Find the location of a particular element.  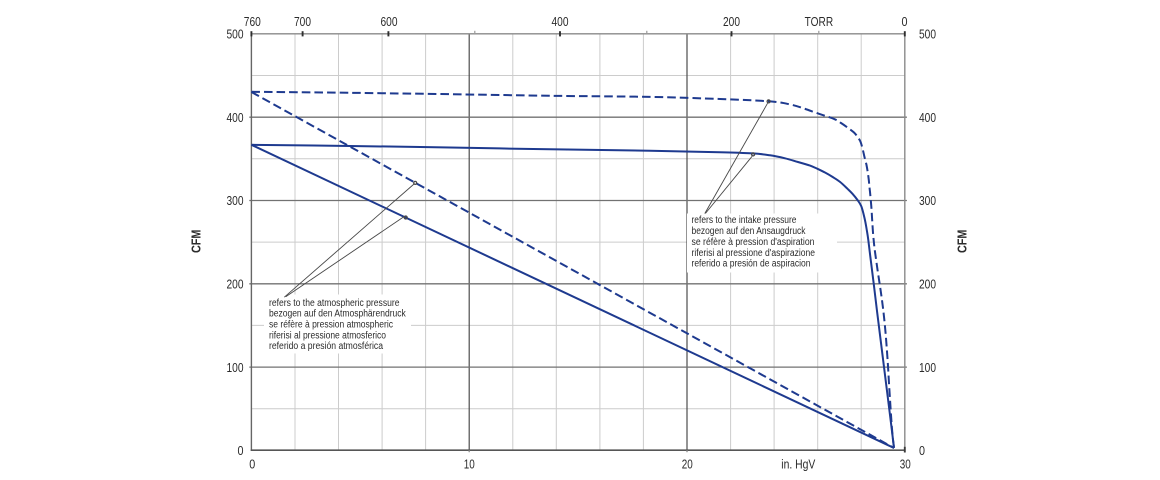

svg-text: 600 is located at coordinates (389, 21).